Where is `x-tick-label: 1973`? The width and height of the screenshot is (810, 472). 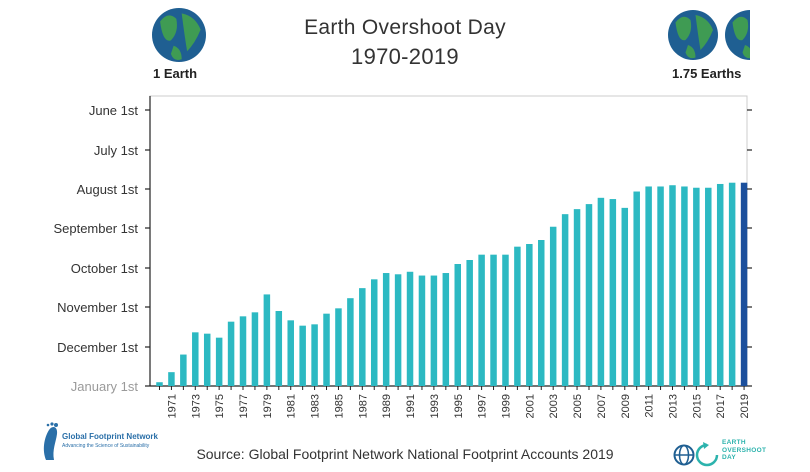 x-tick-label: 1973 is located at coordinates (196, 406).